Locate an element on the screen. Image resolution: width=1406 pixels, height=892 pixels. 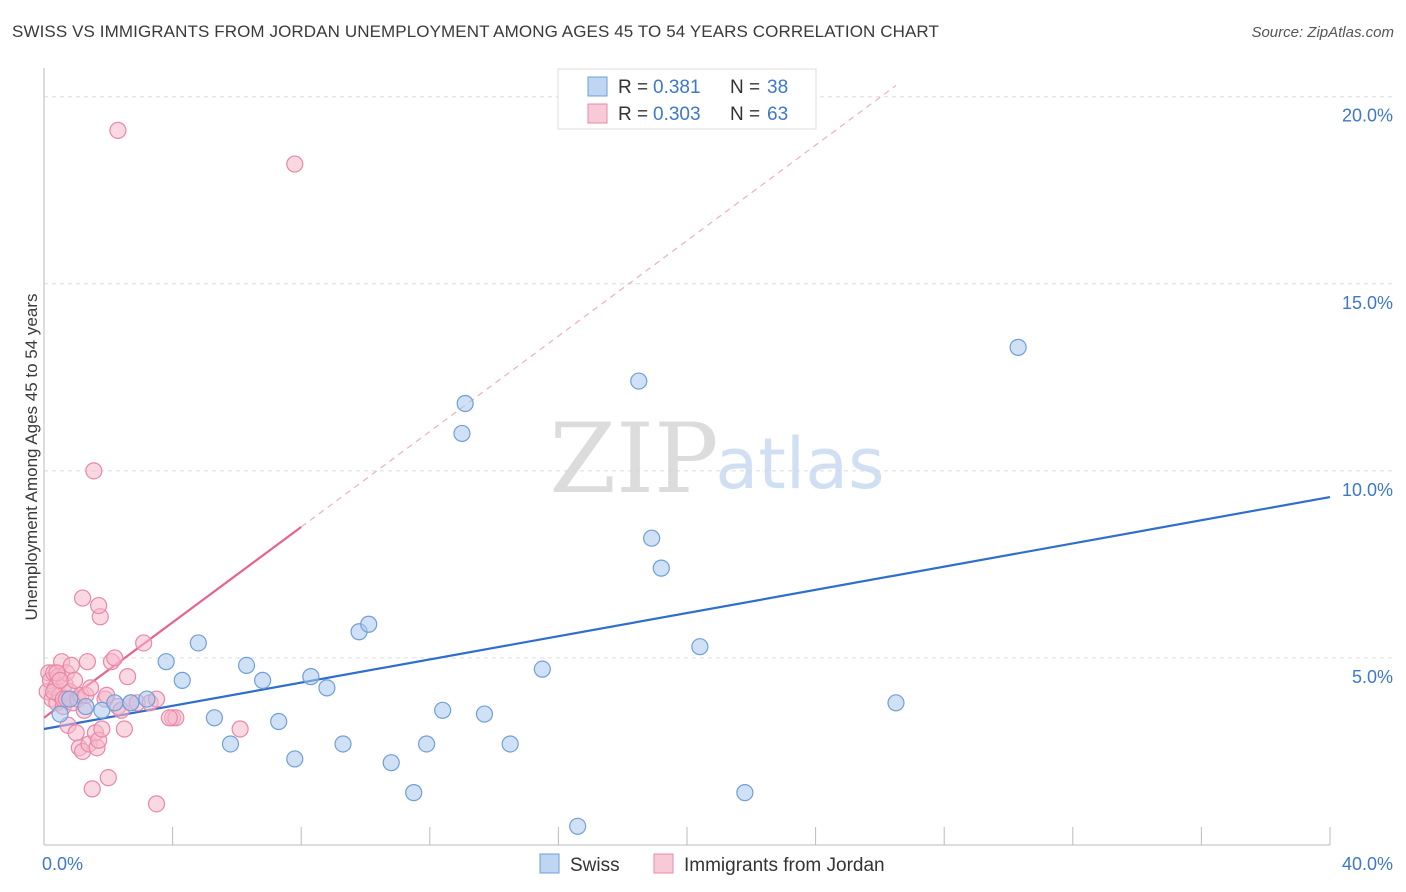
swiss-legend-swatch is located at coordinates (597, 86).